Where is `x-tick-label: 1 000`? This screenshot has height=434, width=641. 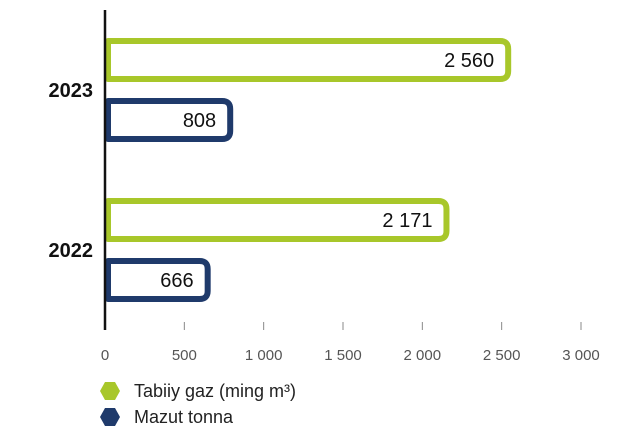 x-tick-label: 1 000 is located at coordinates (264, 355).